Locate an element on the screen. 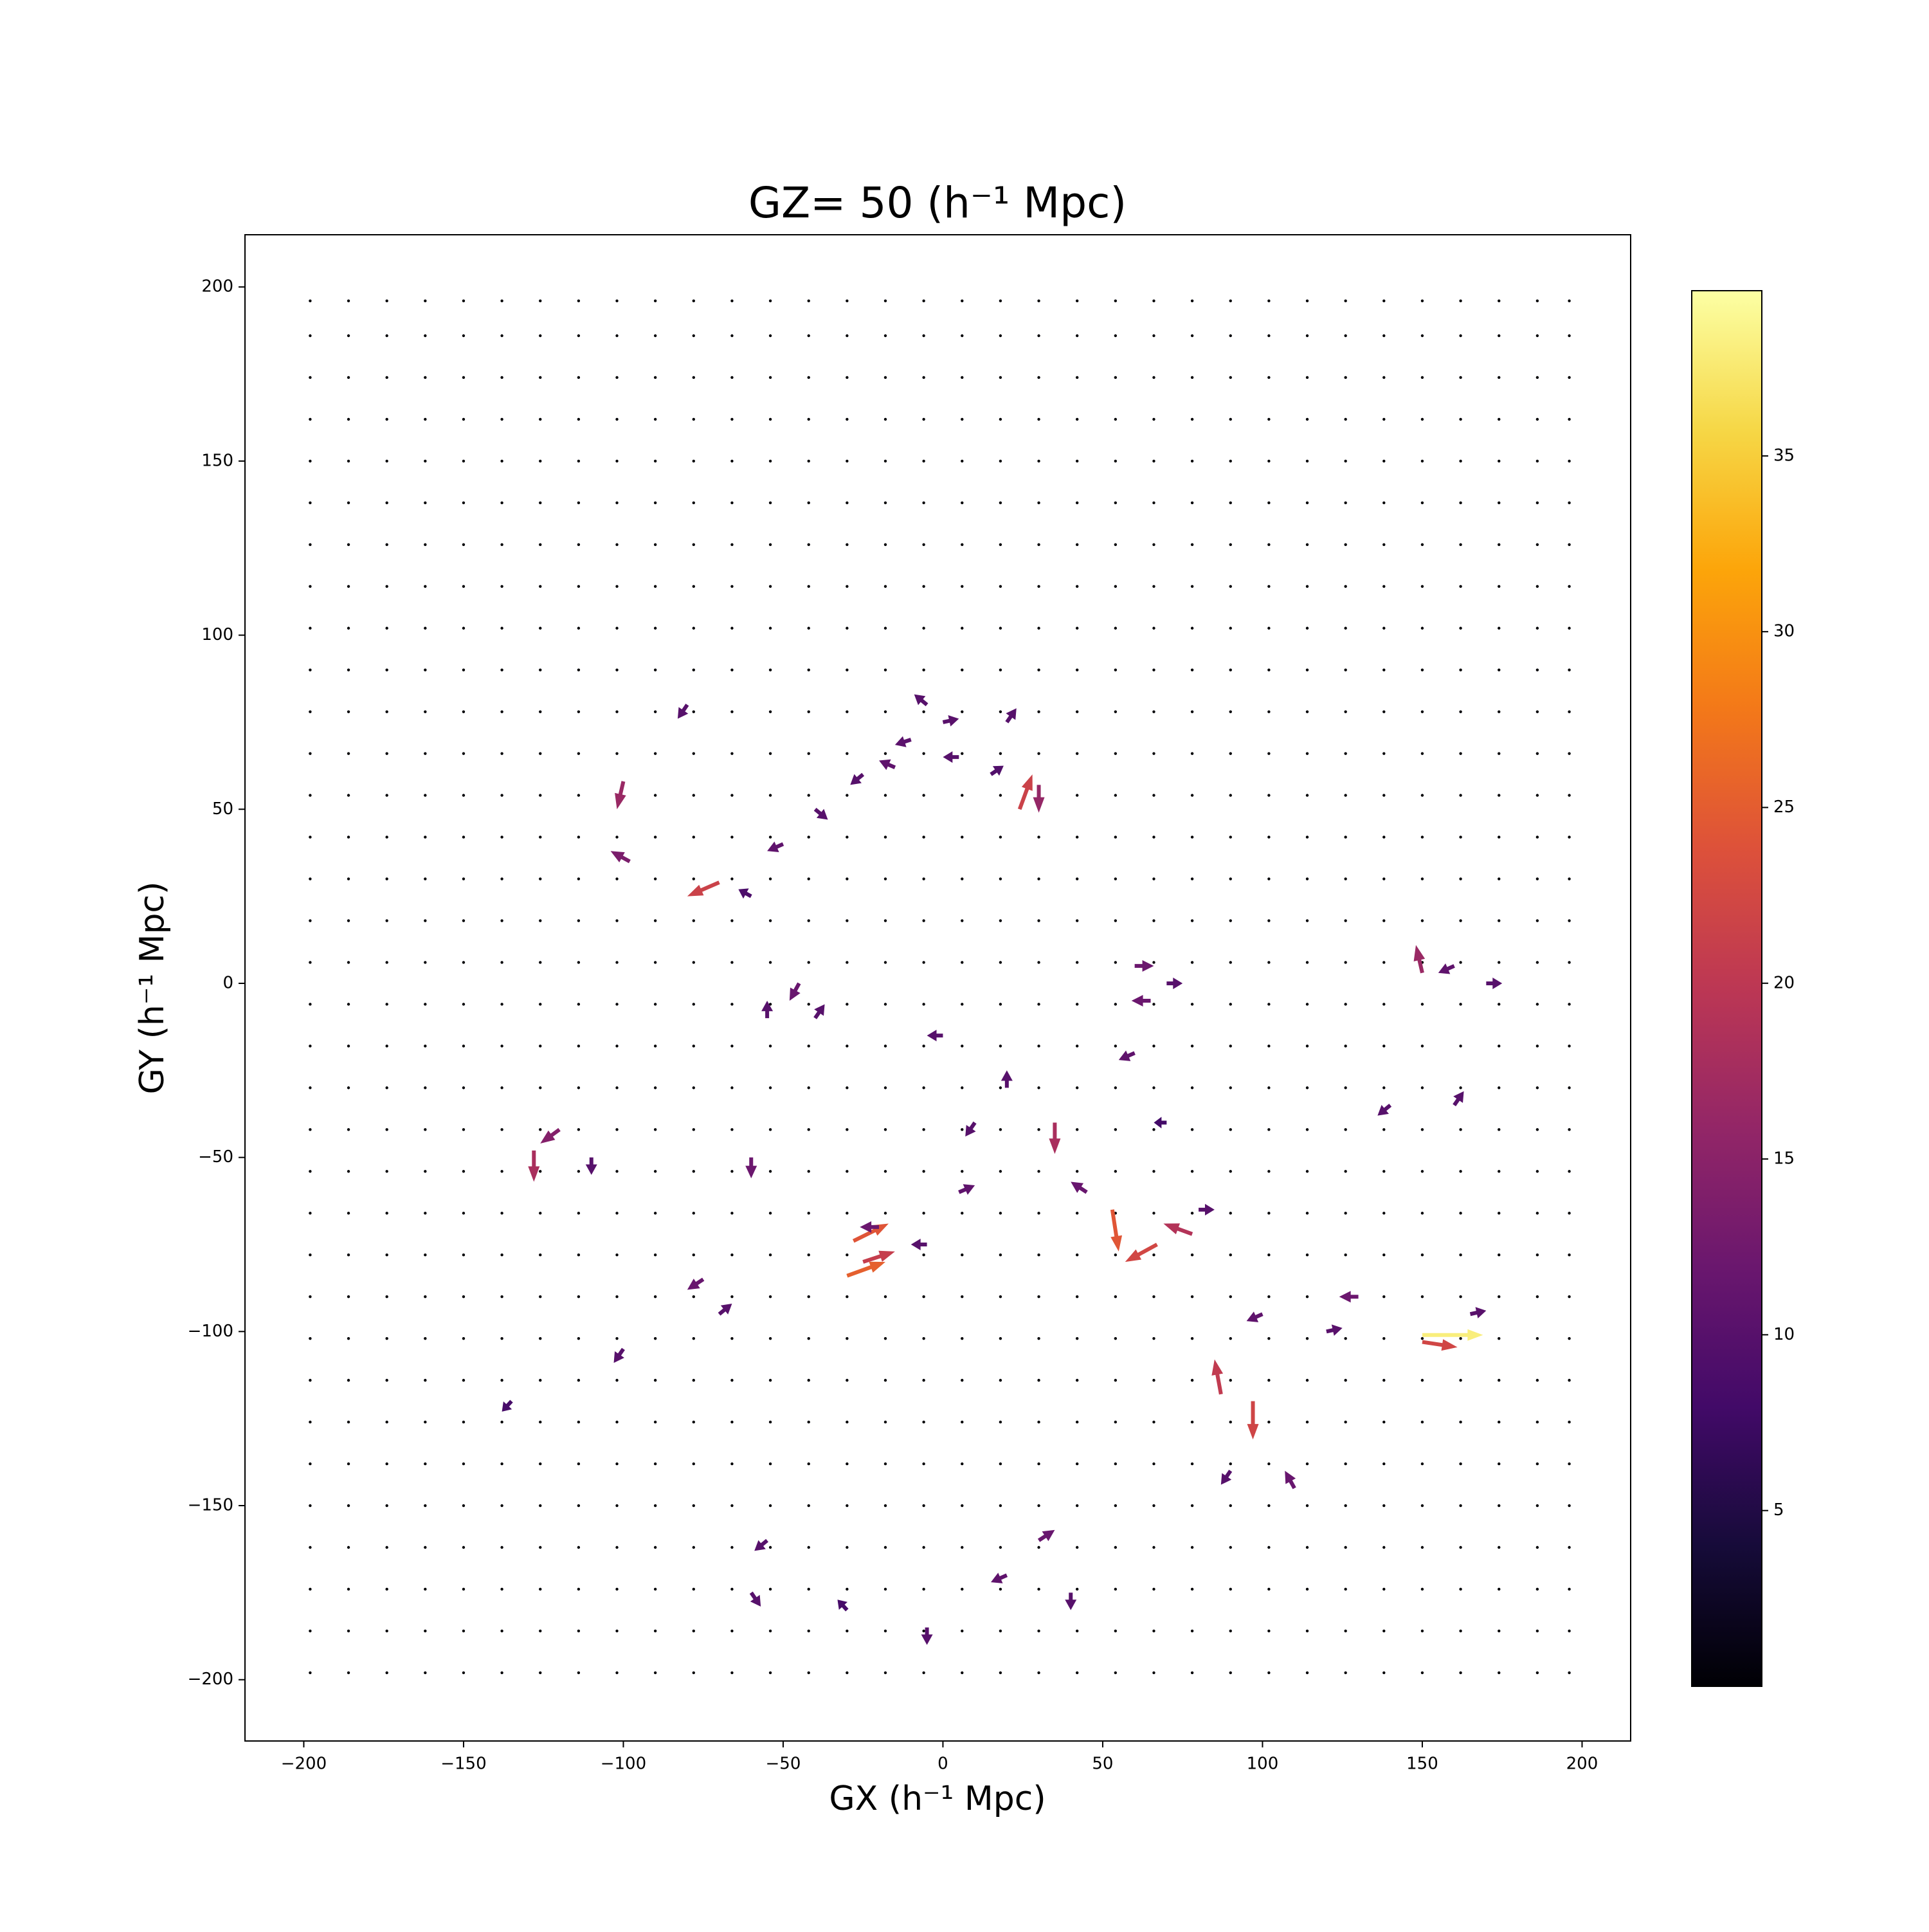  colorbar is located at coordinates (1726, 988).